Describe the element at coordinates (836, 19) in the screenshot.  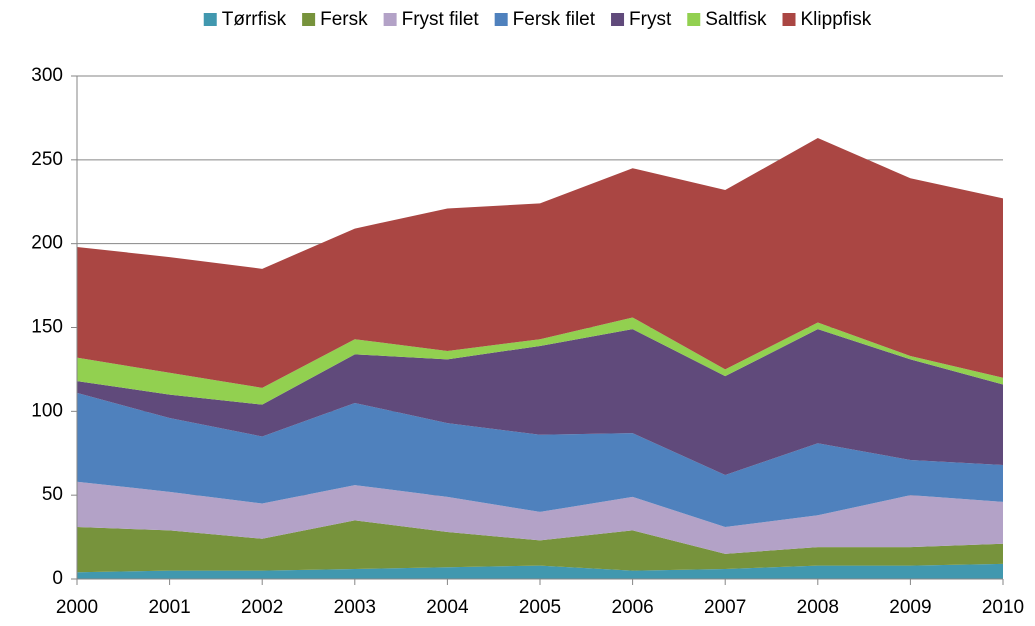
I see `legend-label: Klippfisk` at that location.